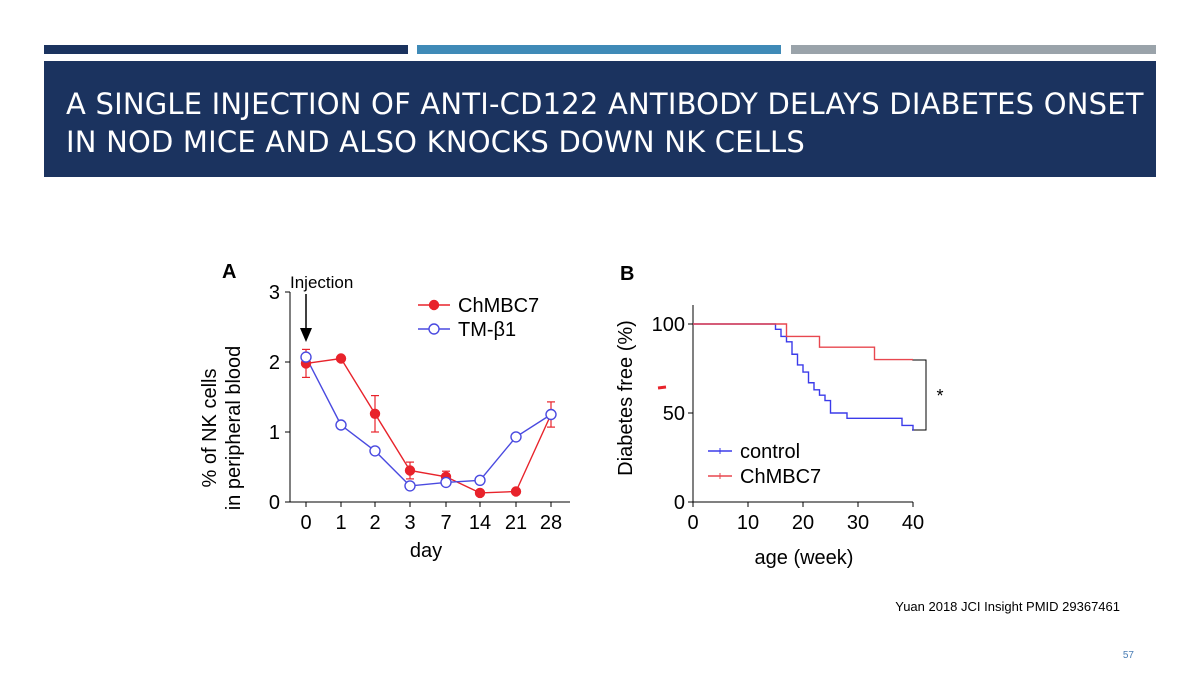  What do you see at coordinates (804, 558) in the screenshot?
I see `panel-b-xlabel: age (week)` at bounding box center [804, 558].